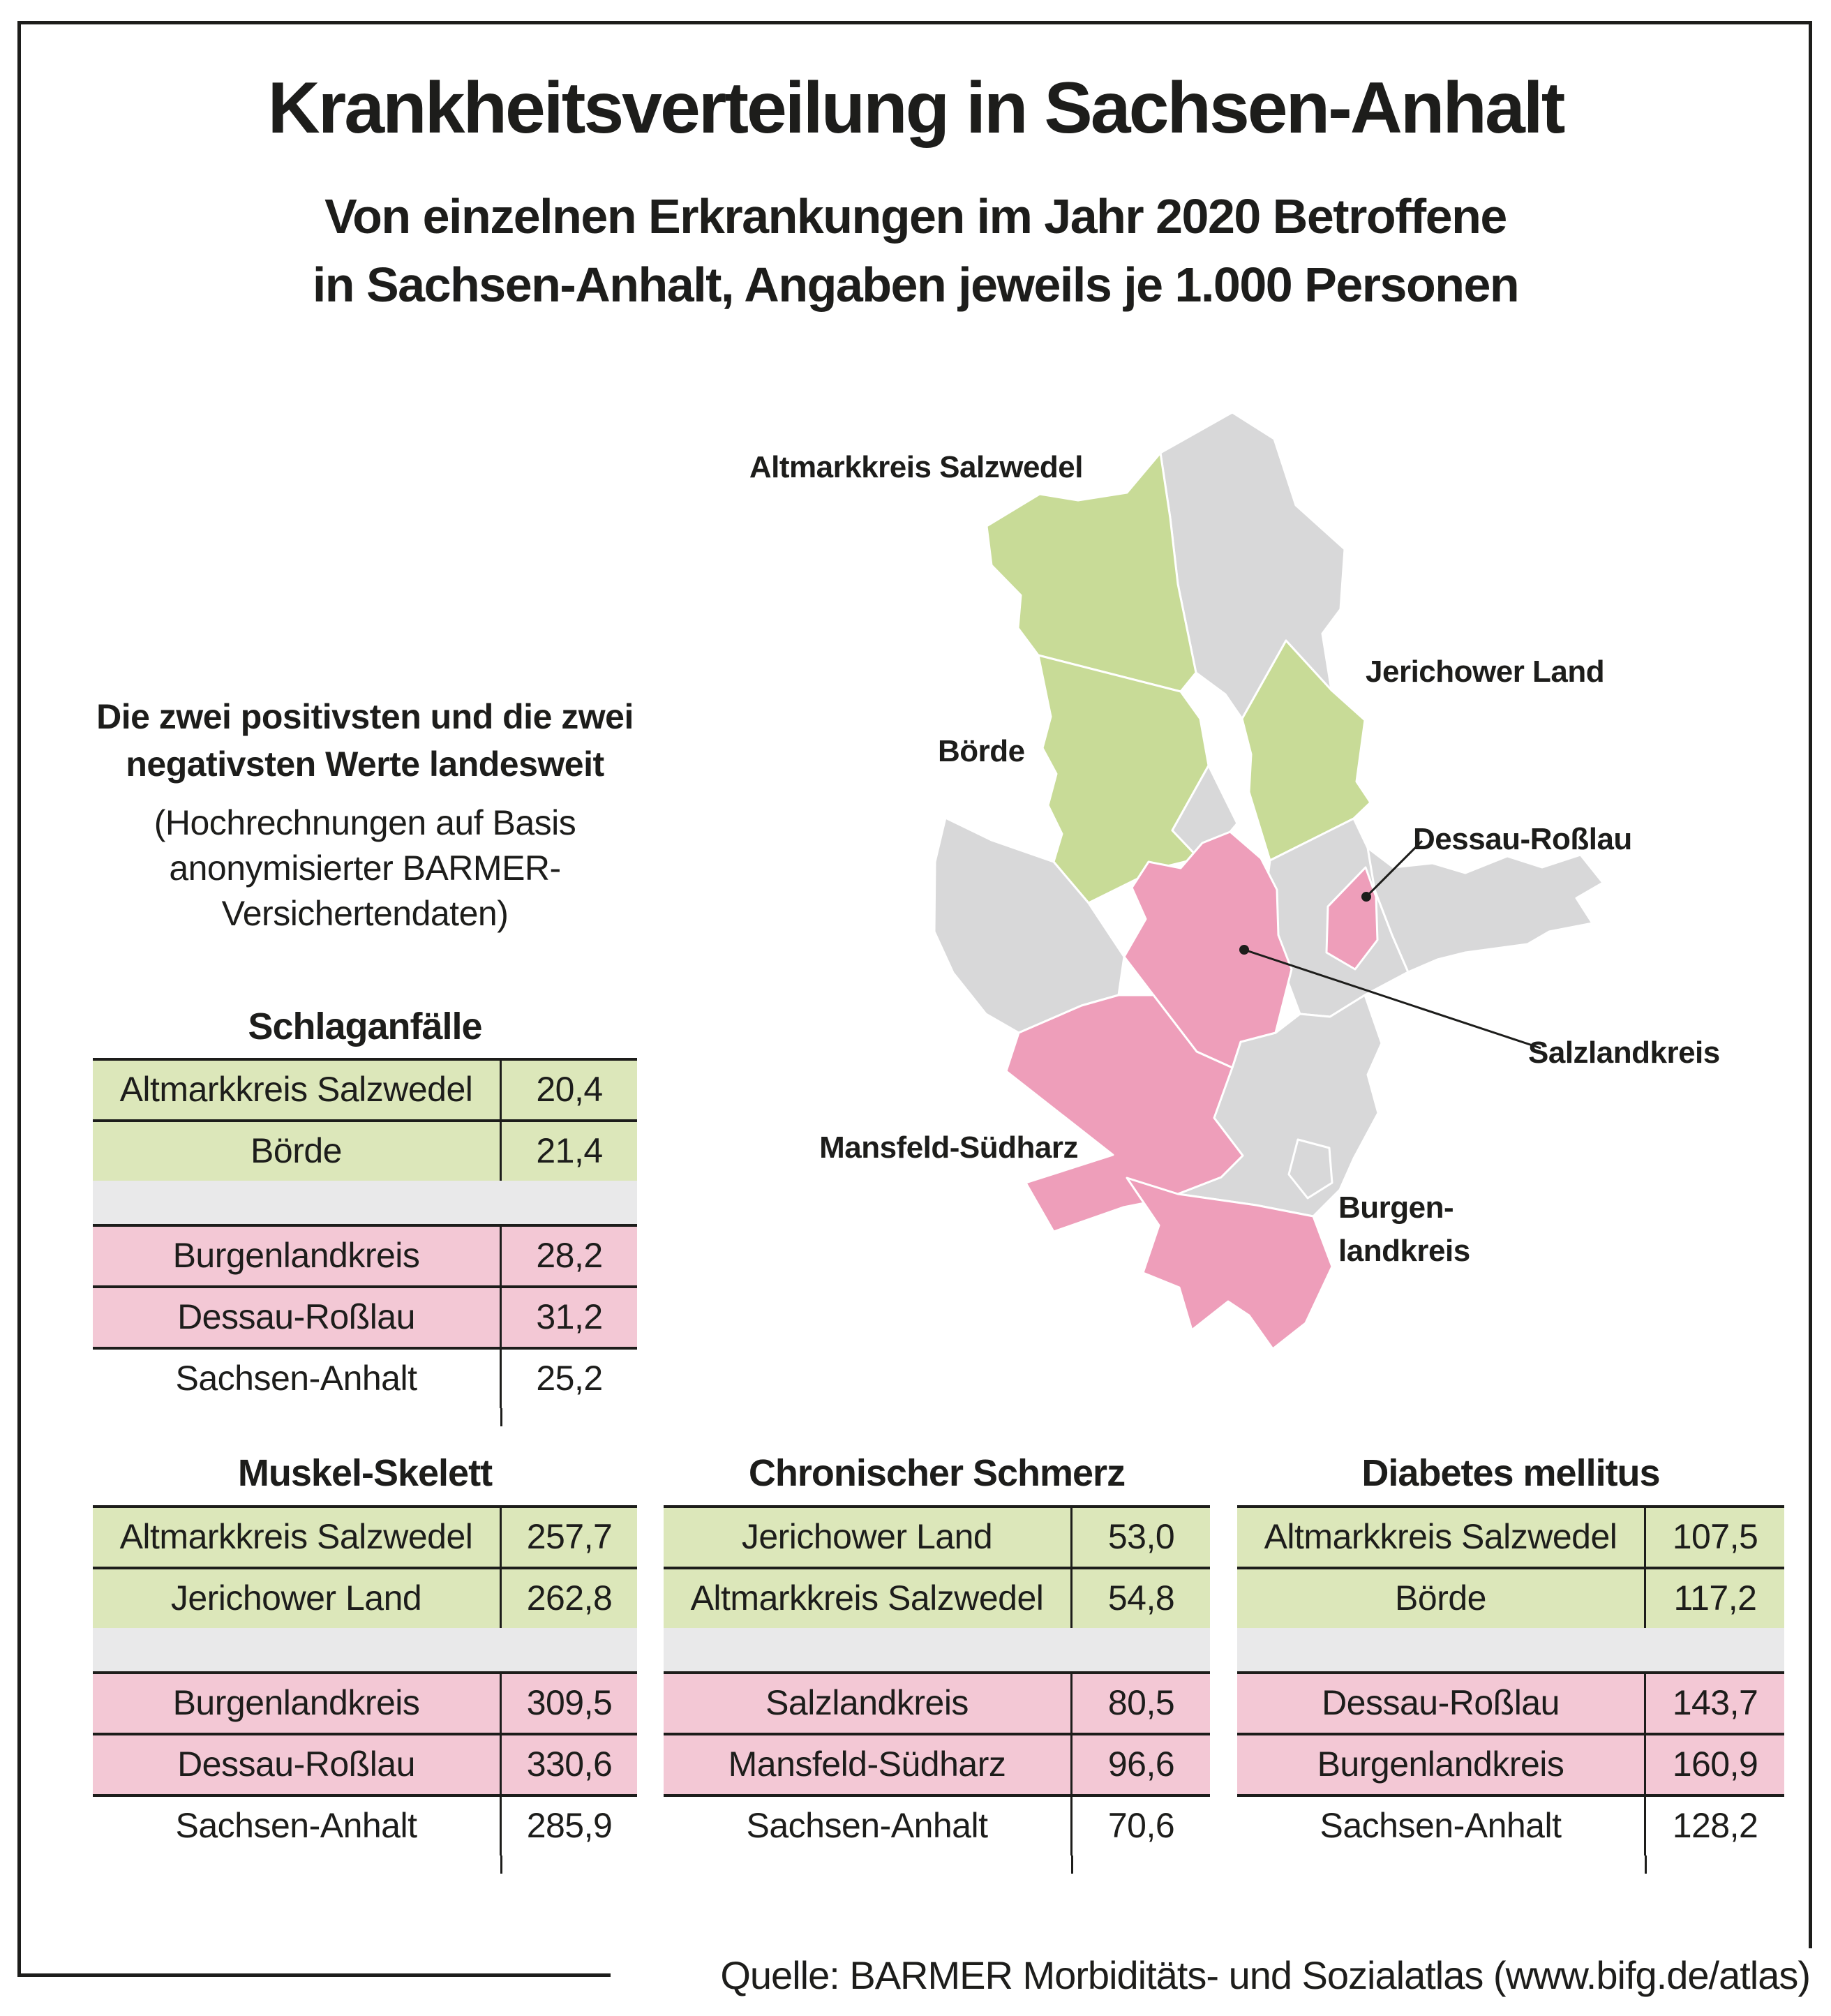 Image resolution: width=1831 pixels, height=2016 pixels. I want to click on value-cell: 143,7, so click(1715, 1702).